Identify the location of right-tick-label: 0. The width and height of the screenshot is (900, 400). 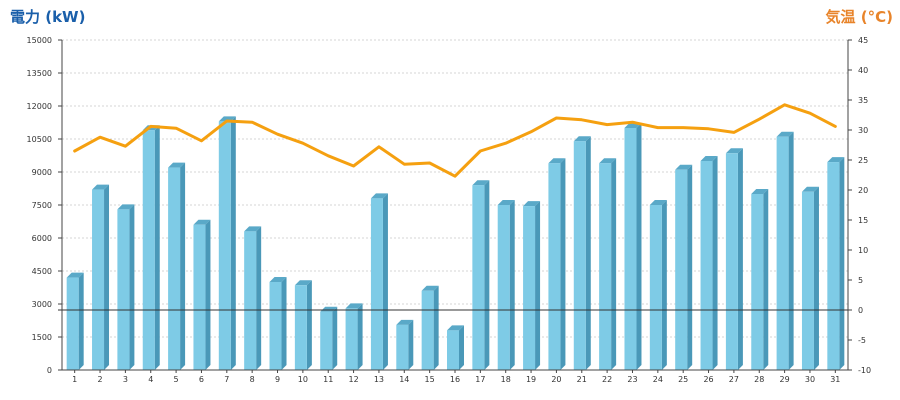
(860, 310).